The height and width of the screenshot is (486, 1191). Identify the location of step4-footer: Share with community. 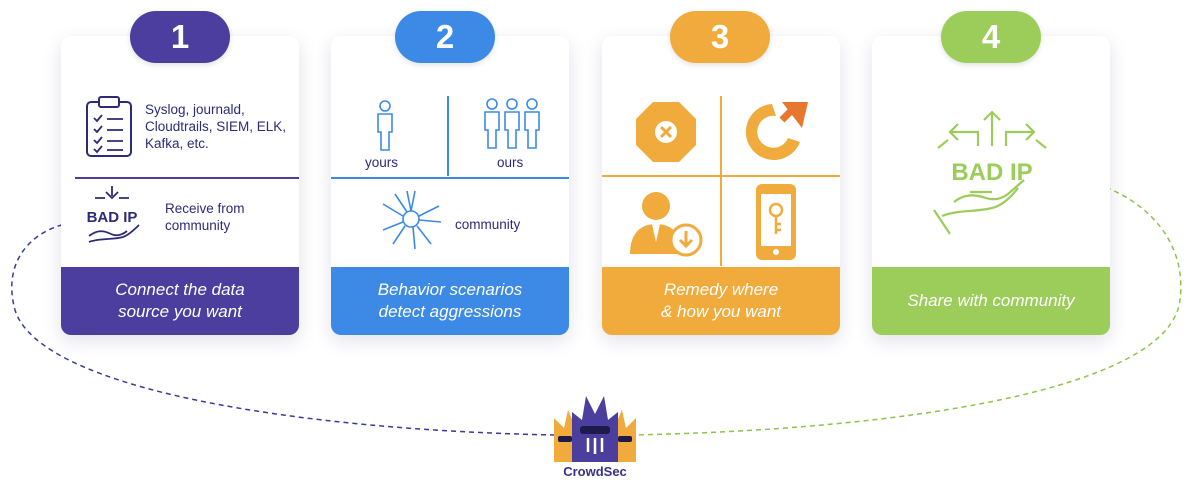
(991, 301).